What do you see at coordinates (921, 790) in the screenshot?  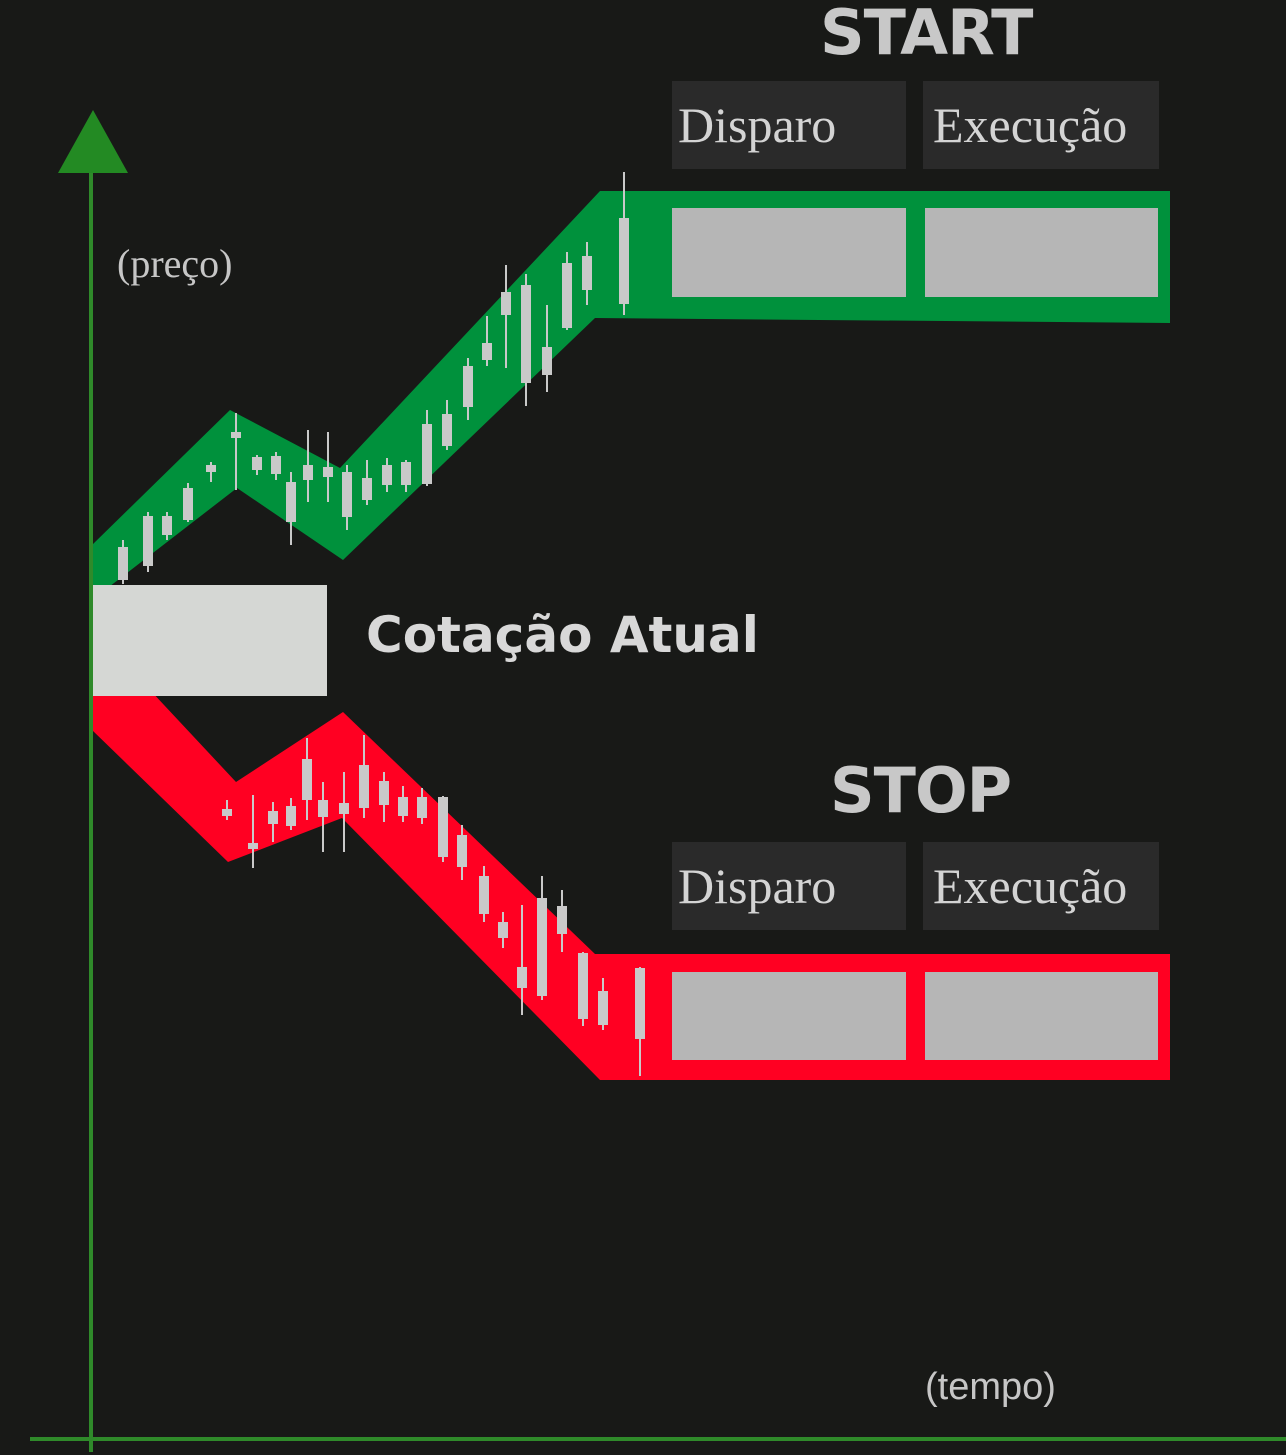 I see `stop-title: STOP` at bounding box center [921, 790].